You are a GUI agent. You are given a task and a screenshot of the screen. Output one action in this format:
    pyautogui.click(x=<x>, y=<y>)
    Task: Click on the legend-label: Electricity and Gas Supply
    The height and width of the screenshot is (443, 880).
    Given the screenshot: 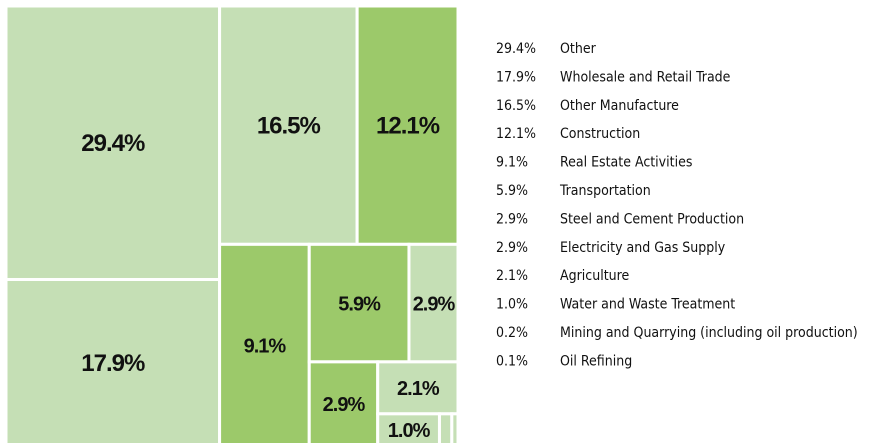 What is the action you would take?
    pyautogui.click(x=643, y=248)
    